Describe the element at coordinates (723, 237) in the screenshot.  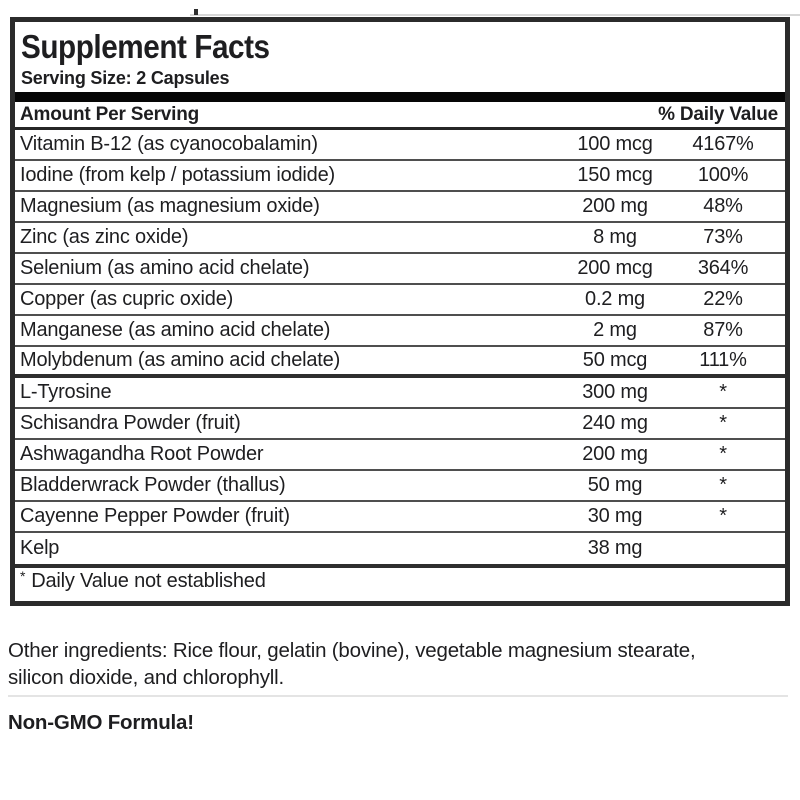
I see `ingredient-dv: 73%` at that location.